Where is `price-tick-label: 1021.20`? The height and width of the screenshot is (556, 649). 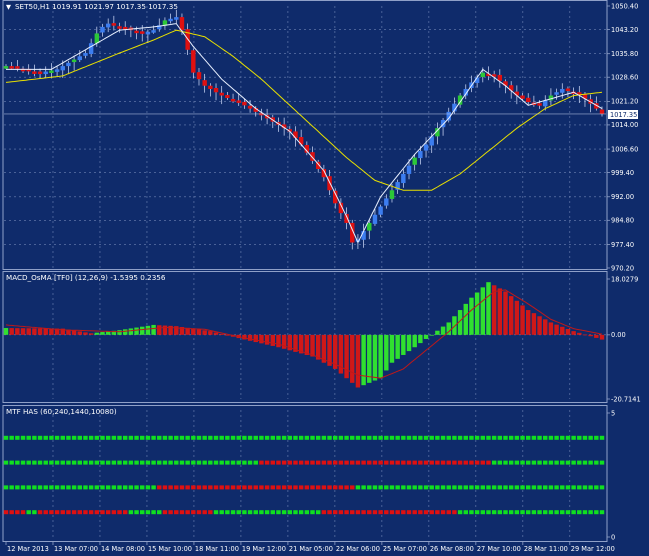
price-tick-label: 1021.20 is located at coordinates (624, 102).